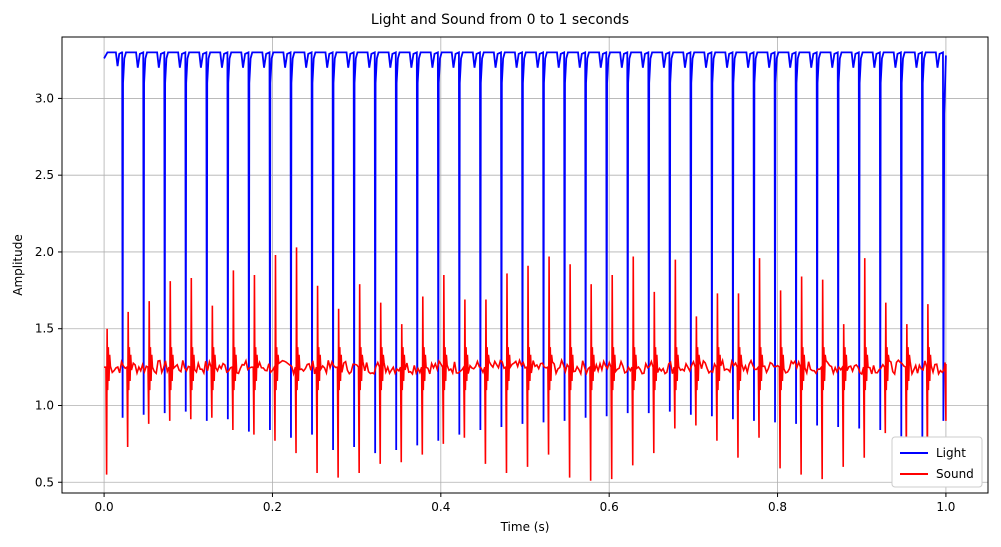 The image size is (1001, 547). I want to click on legend-label-sound: Sound, so click(955, 474).